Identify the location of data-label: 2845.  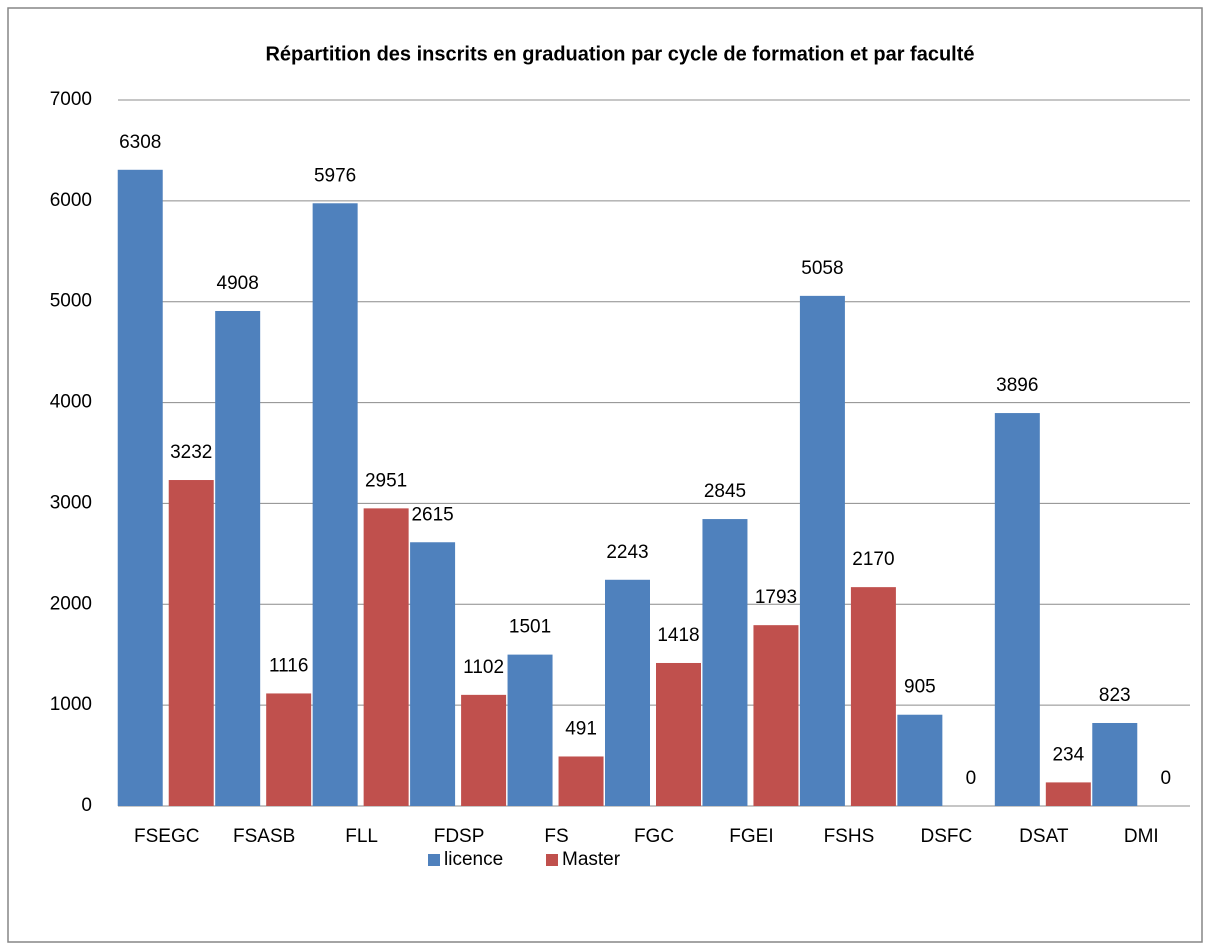
(725, 491).